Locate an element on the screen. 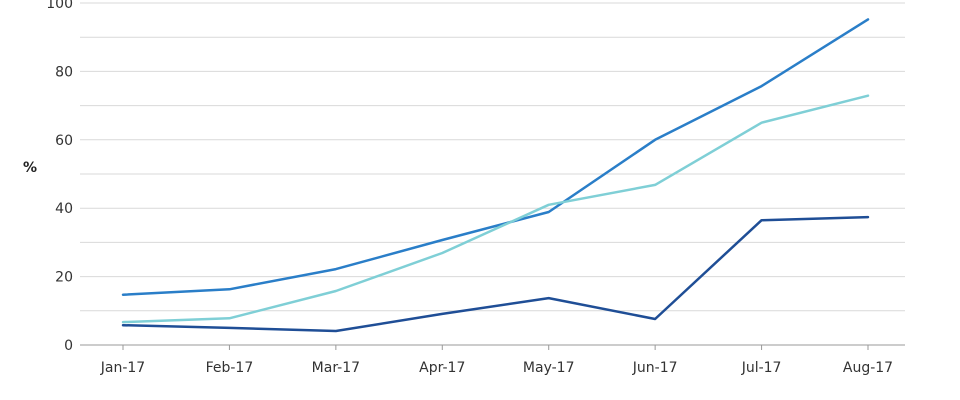  x-tick-label: Jan-17 is located at coordinates (122, 368).